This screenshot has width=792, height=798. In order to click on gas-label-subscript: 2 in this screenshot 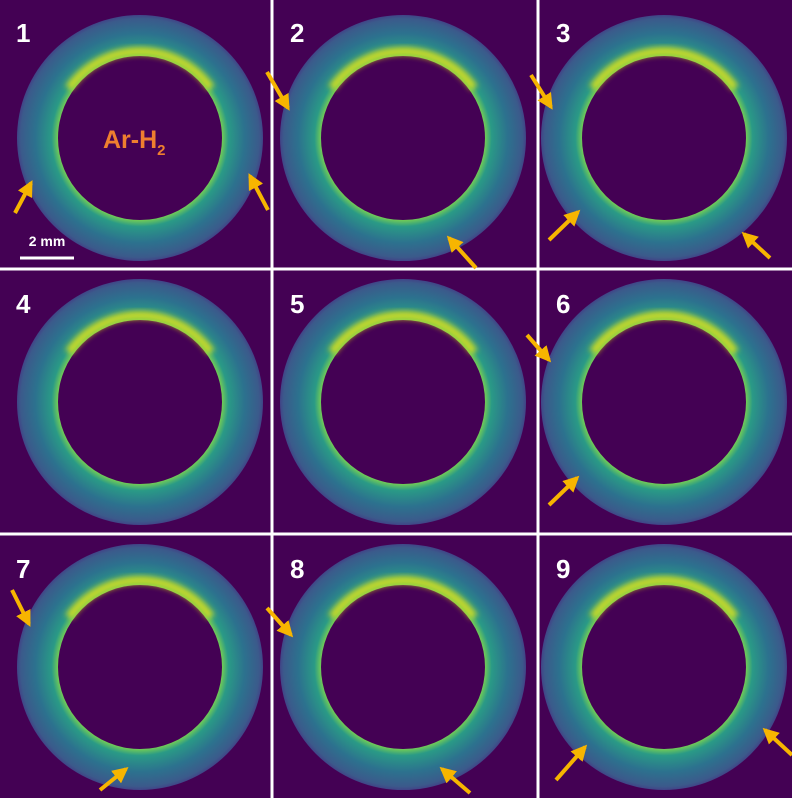, I will do `click(161, 150)`.